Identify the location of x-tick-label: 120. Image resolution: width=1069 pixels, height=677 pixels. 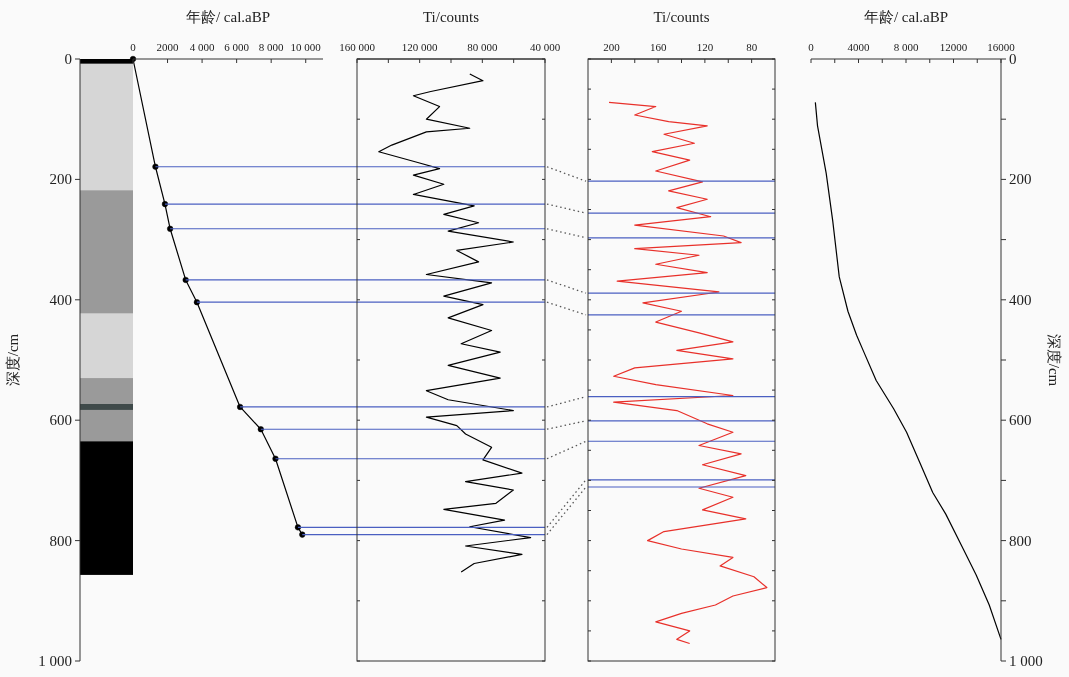
(705, 47).